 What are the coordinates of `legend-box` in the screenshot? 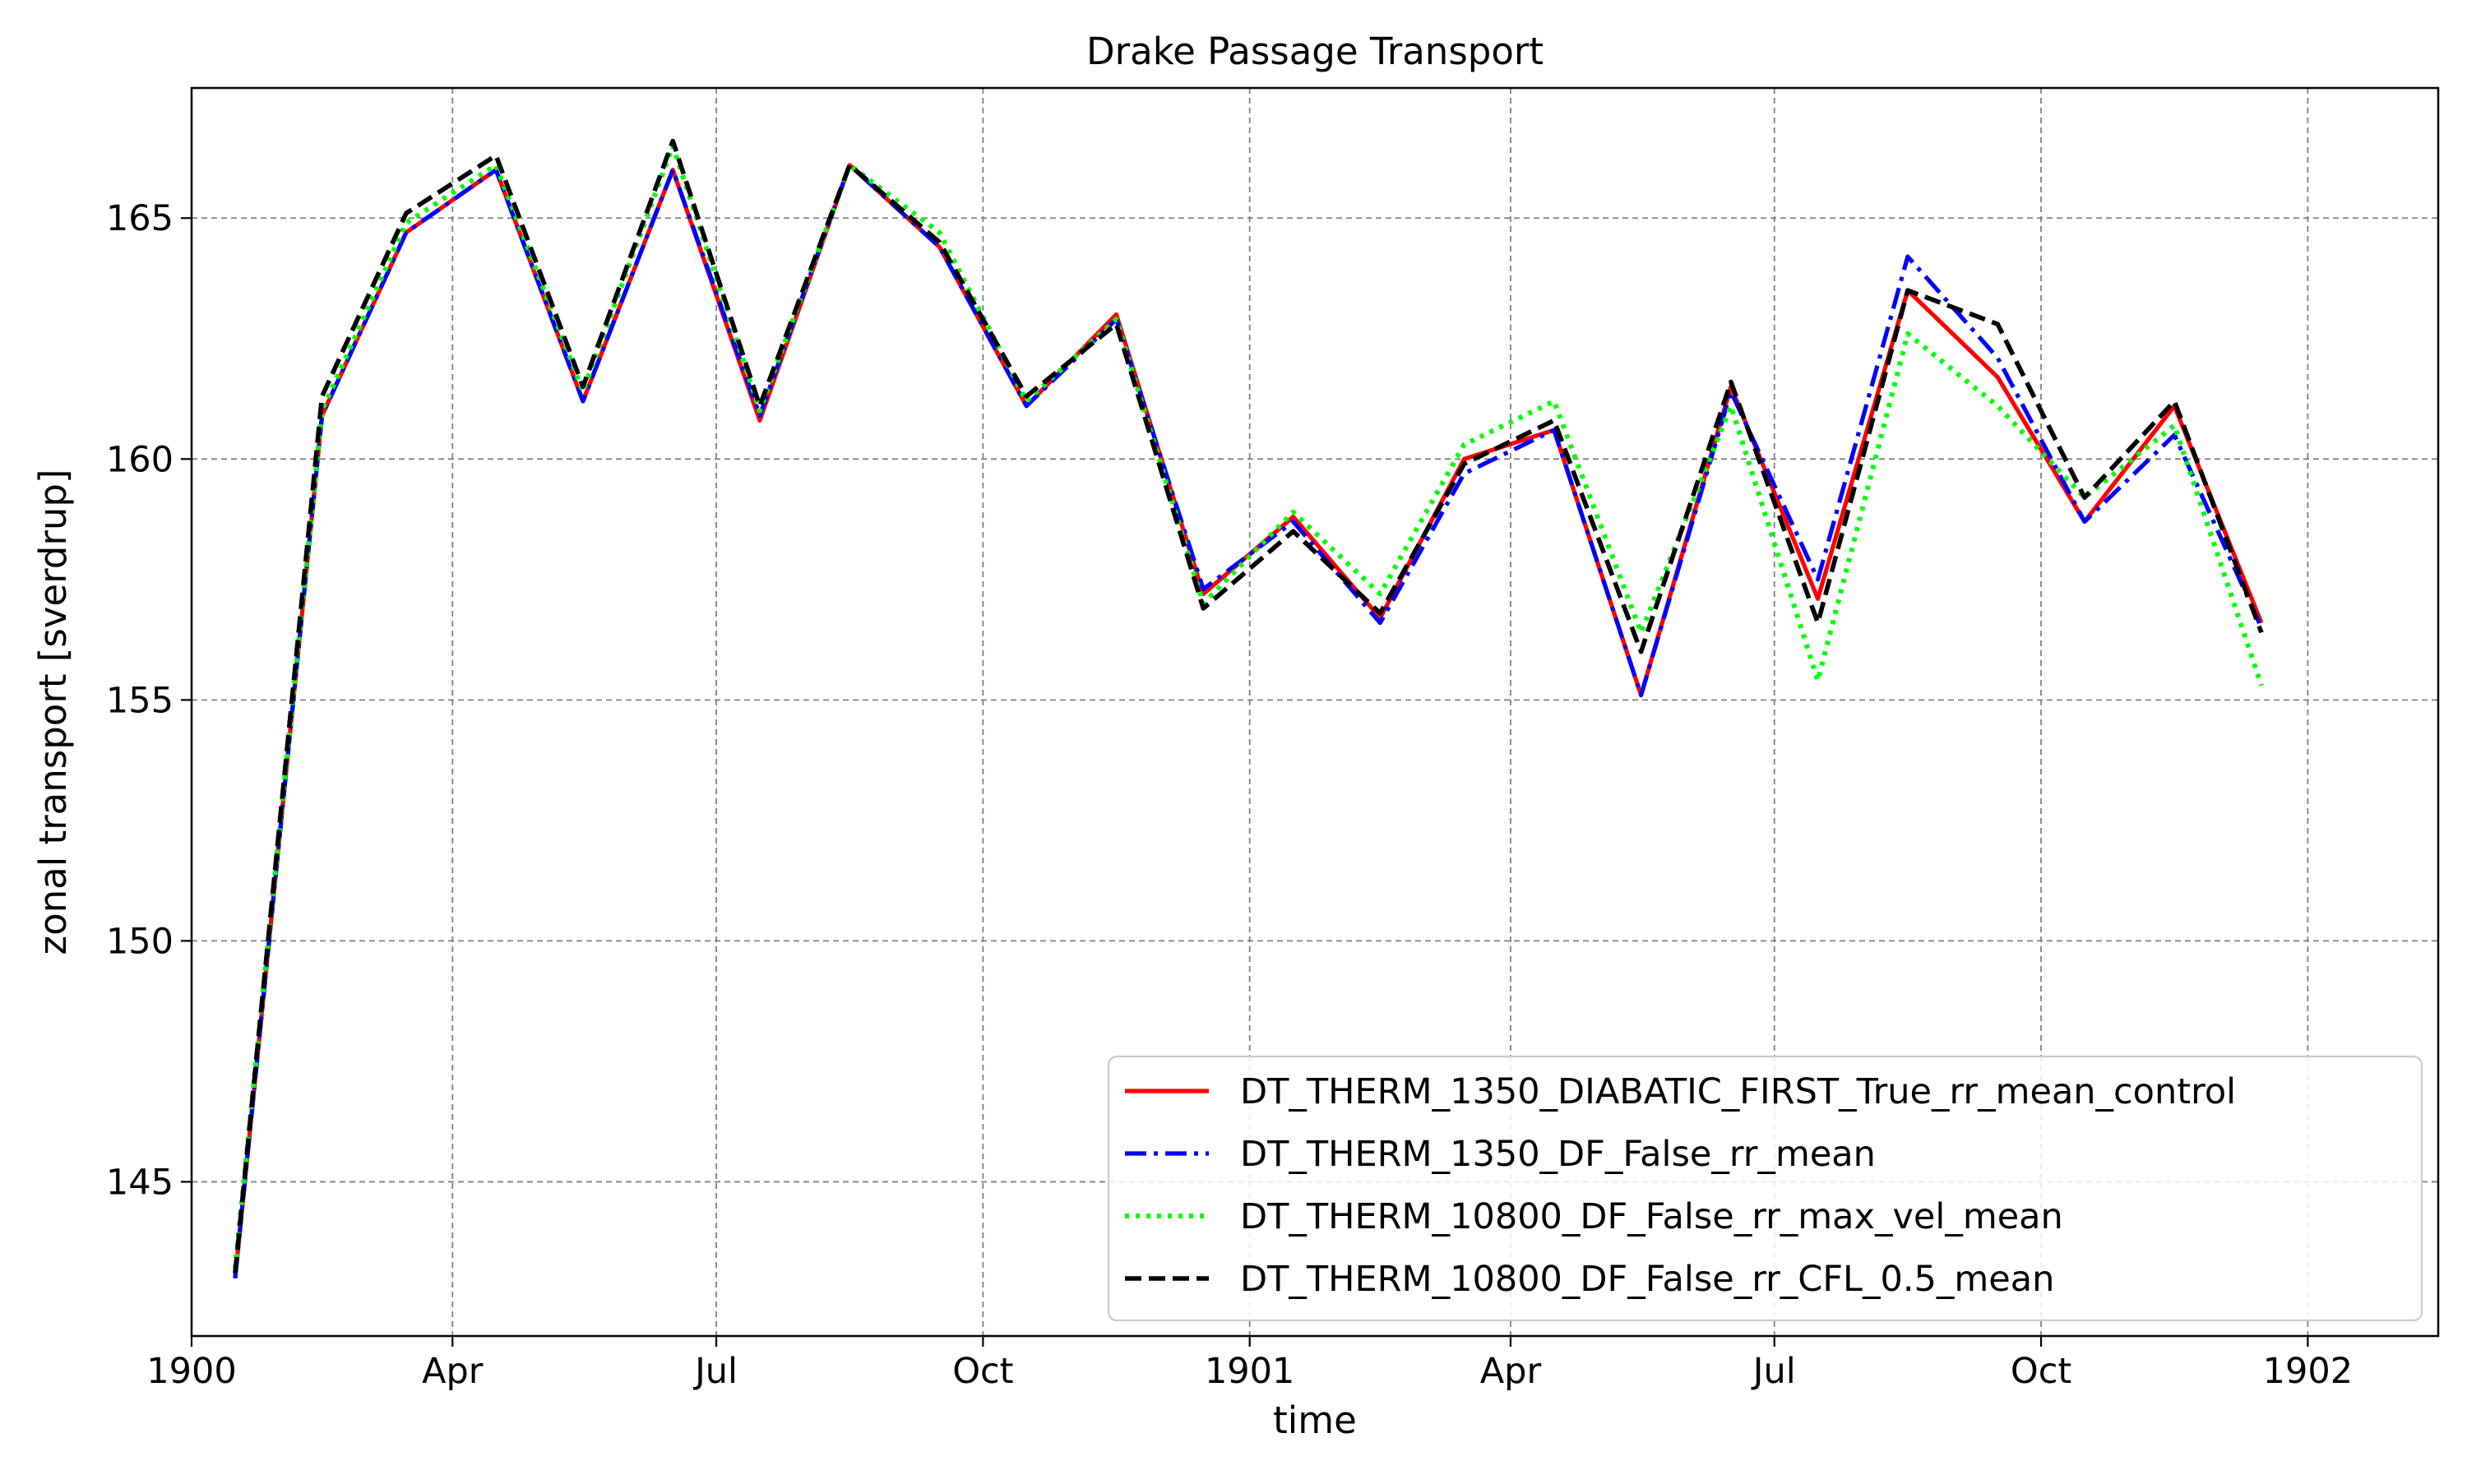 It's located at (1765, 1188).